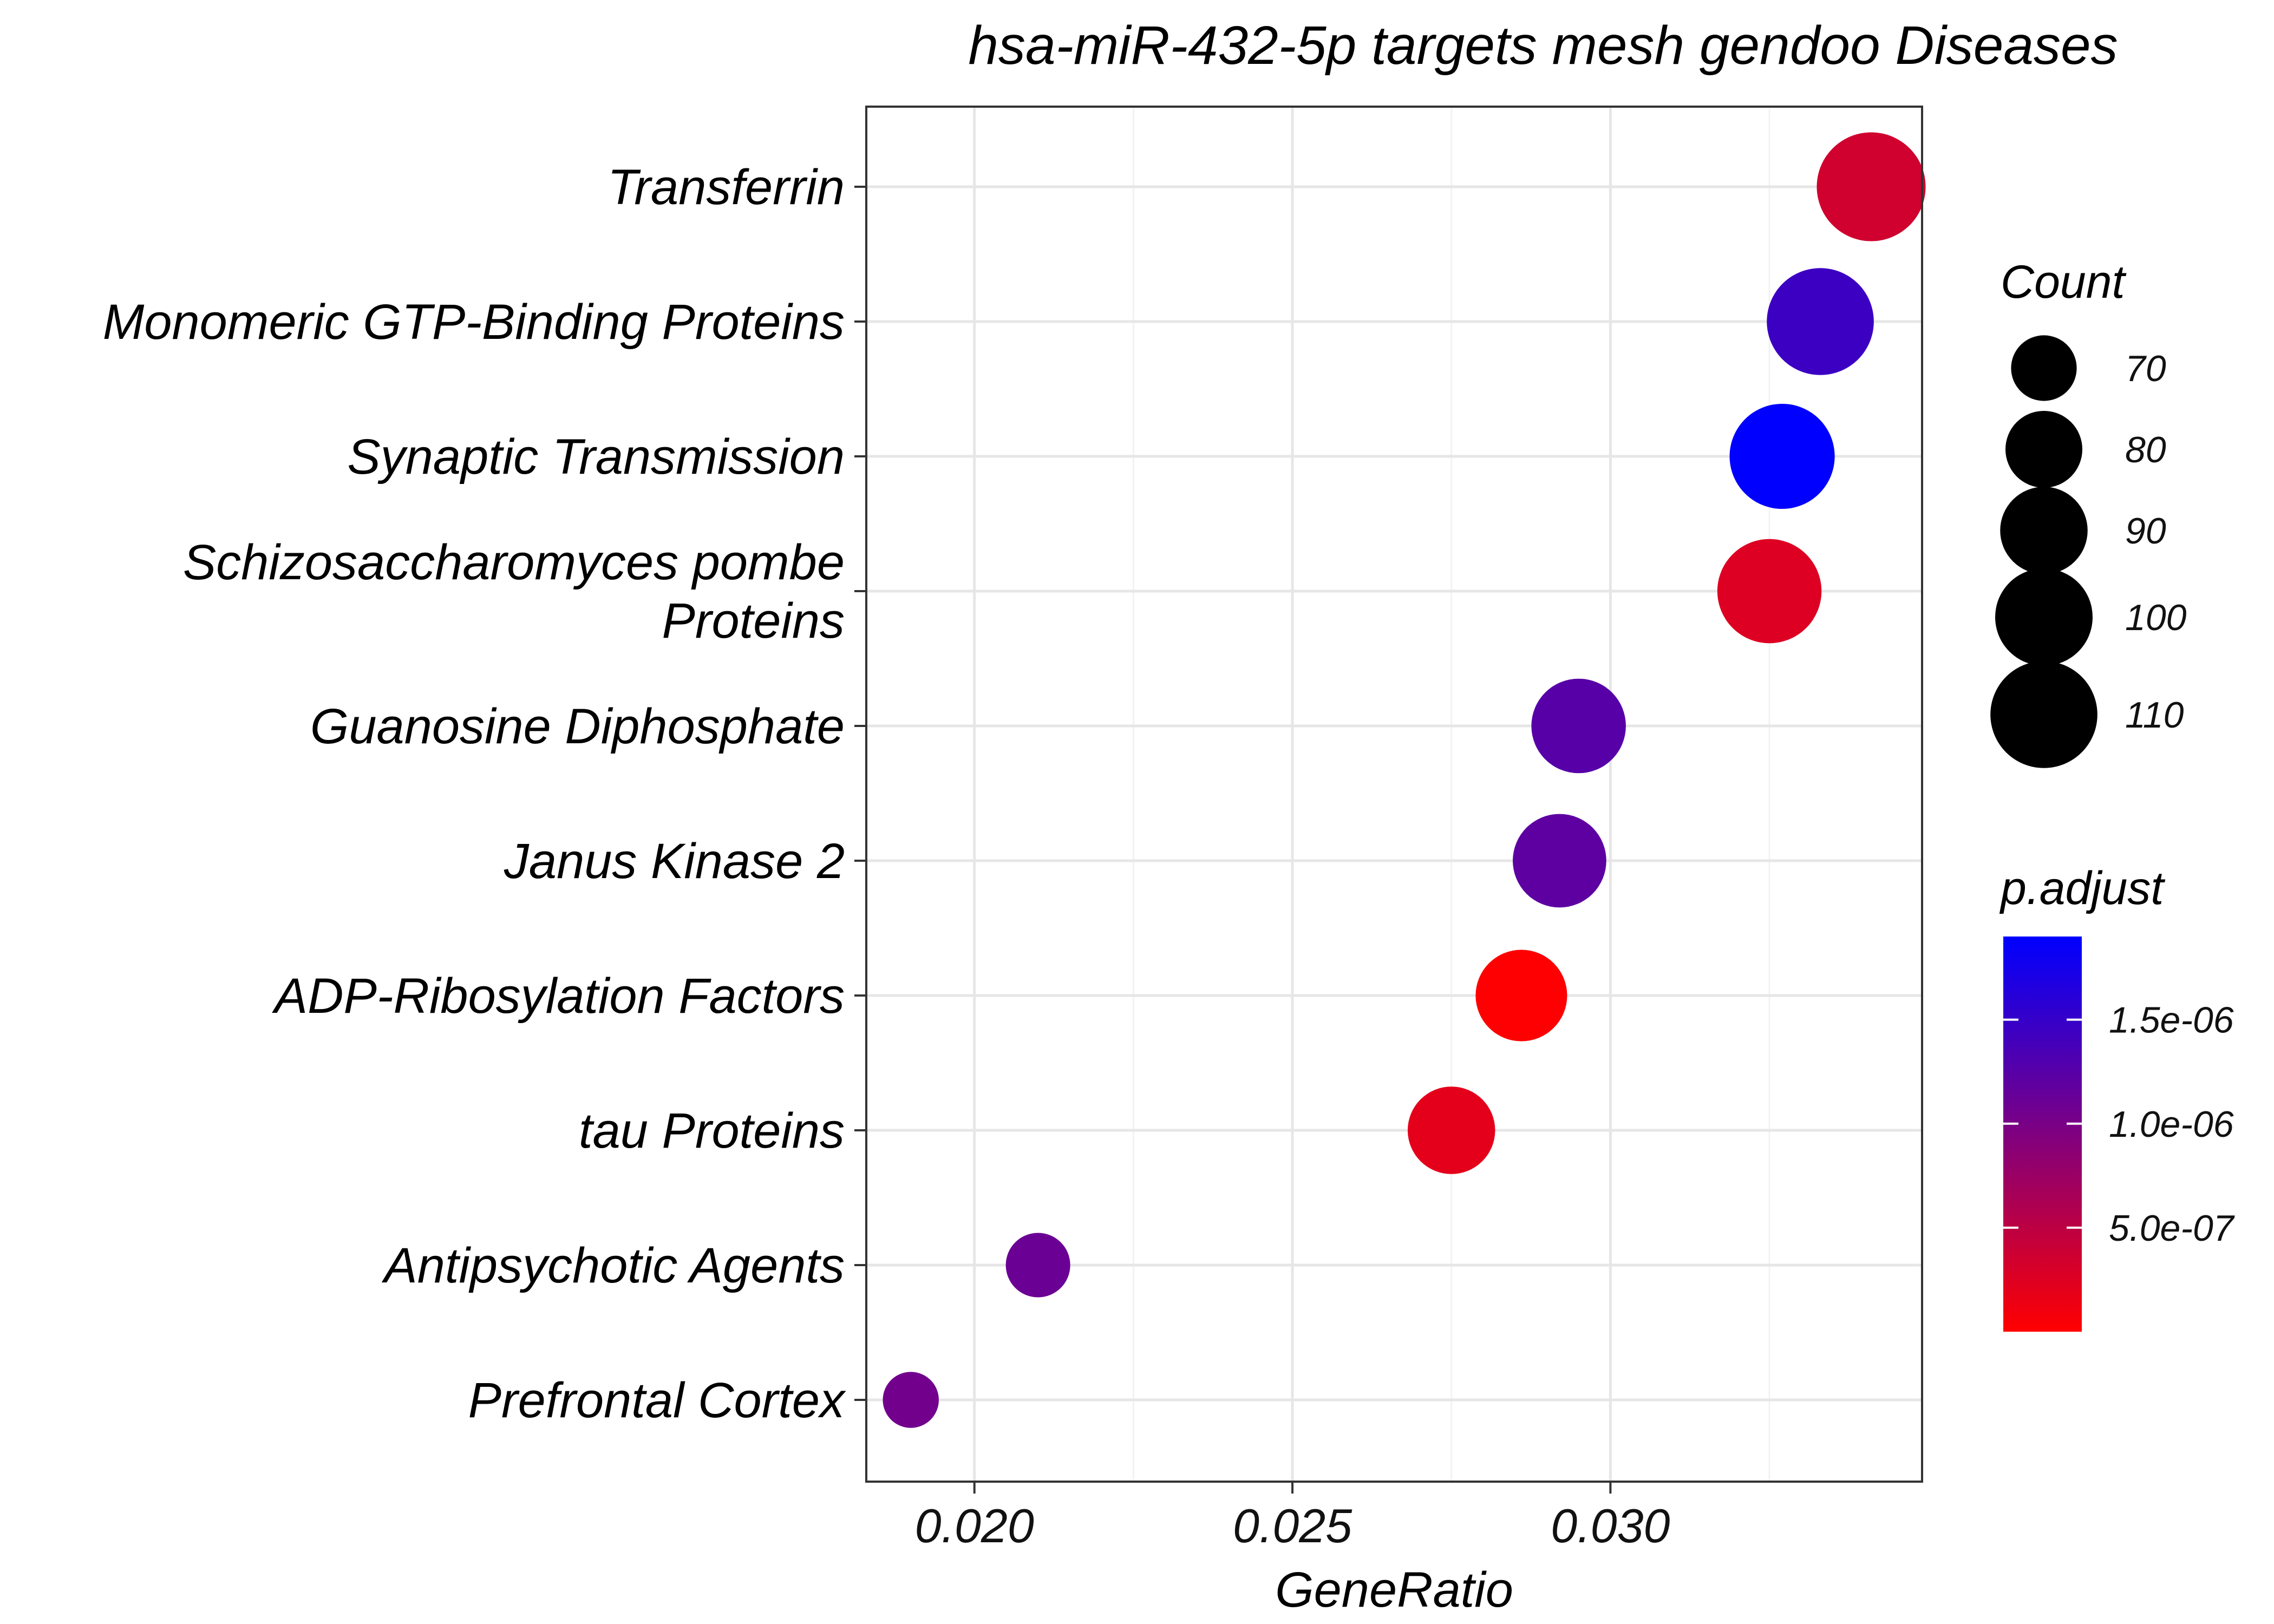 This screenshot has height=1624, width=2274. Describe the element at coordinates (2064, 282) in the screenshot. I see `size-legend-title: Count` at that location.